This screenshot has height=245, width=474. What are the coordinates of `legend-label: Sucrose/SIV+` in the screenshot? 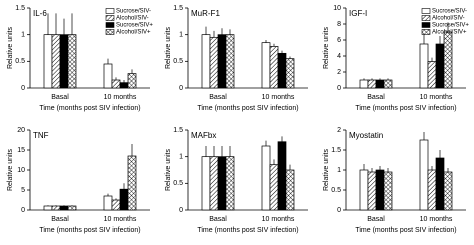 It's located at (450, 26).